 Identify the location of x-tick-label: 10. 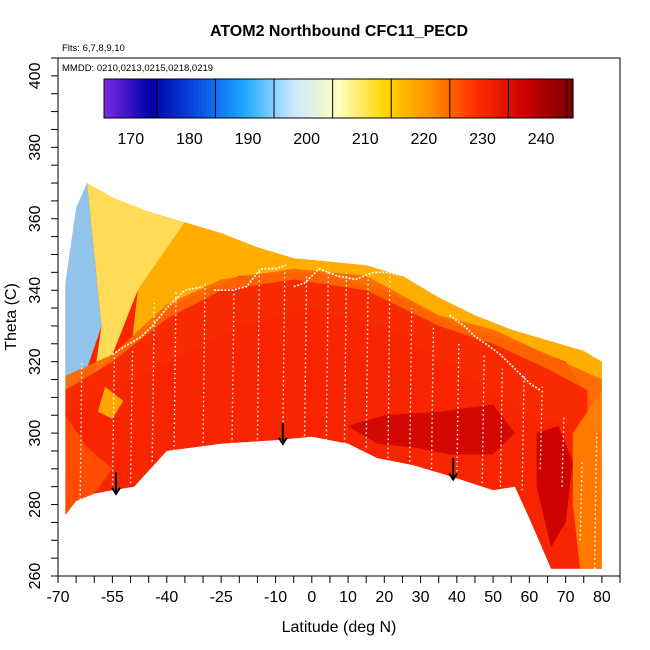
(348, 597).